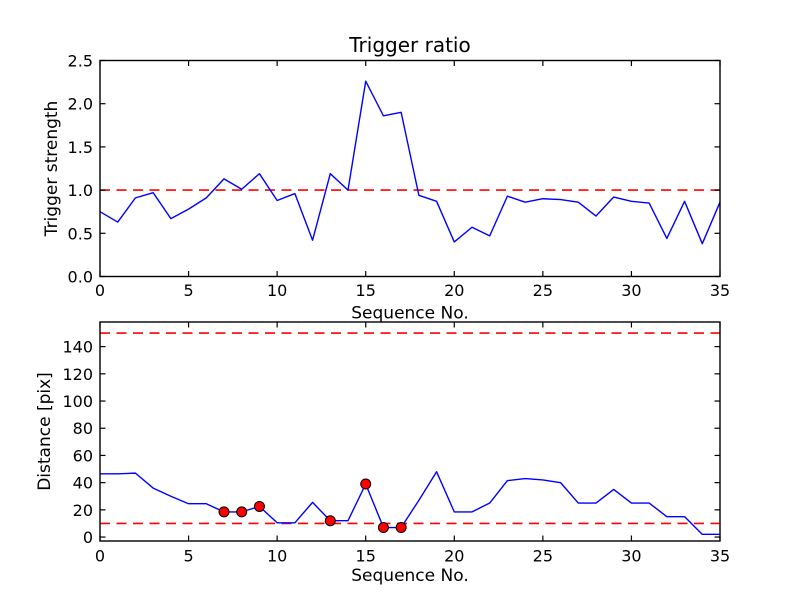 This screenshot has width=800, height=600. I want to click on bottom-y-axis-label: Distance [pix], so click(45, 431).